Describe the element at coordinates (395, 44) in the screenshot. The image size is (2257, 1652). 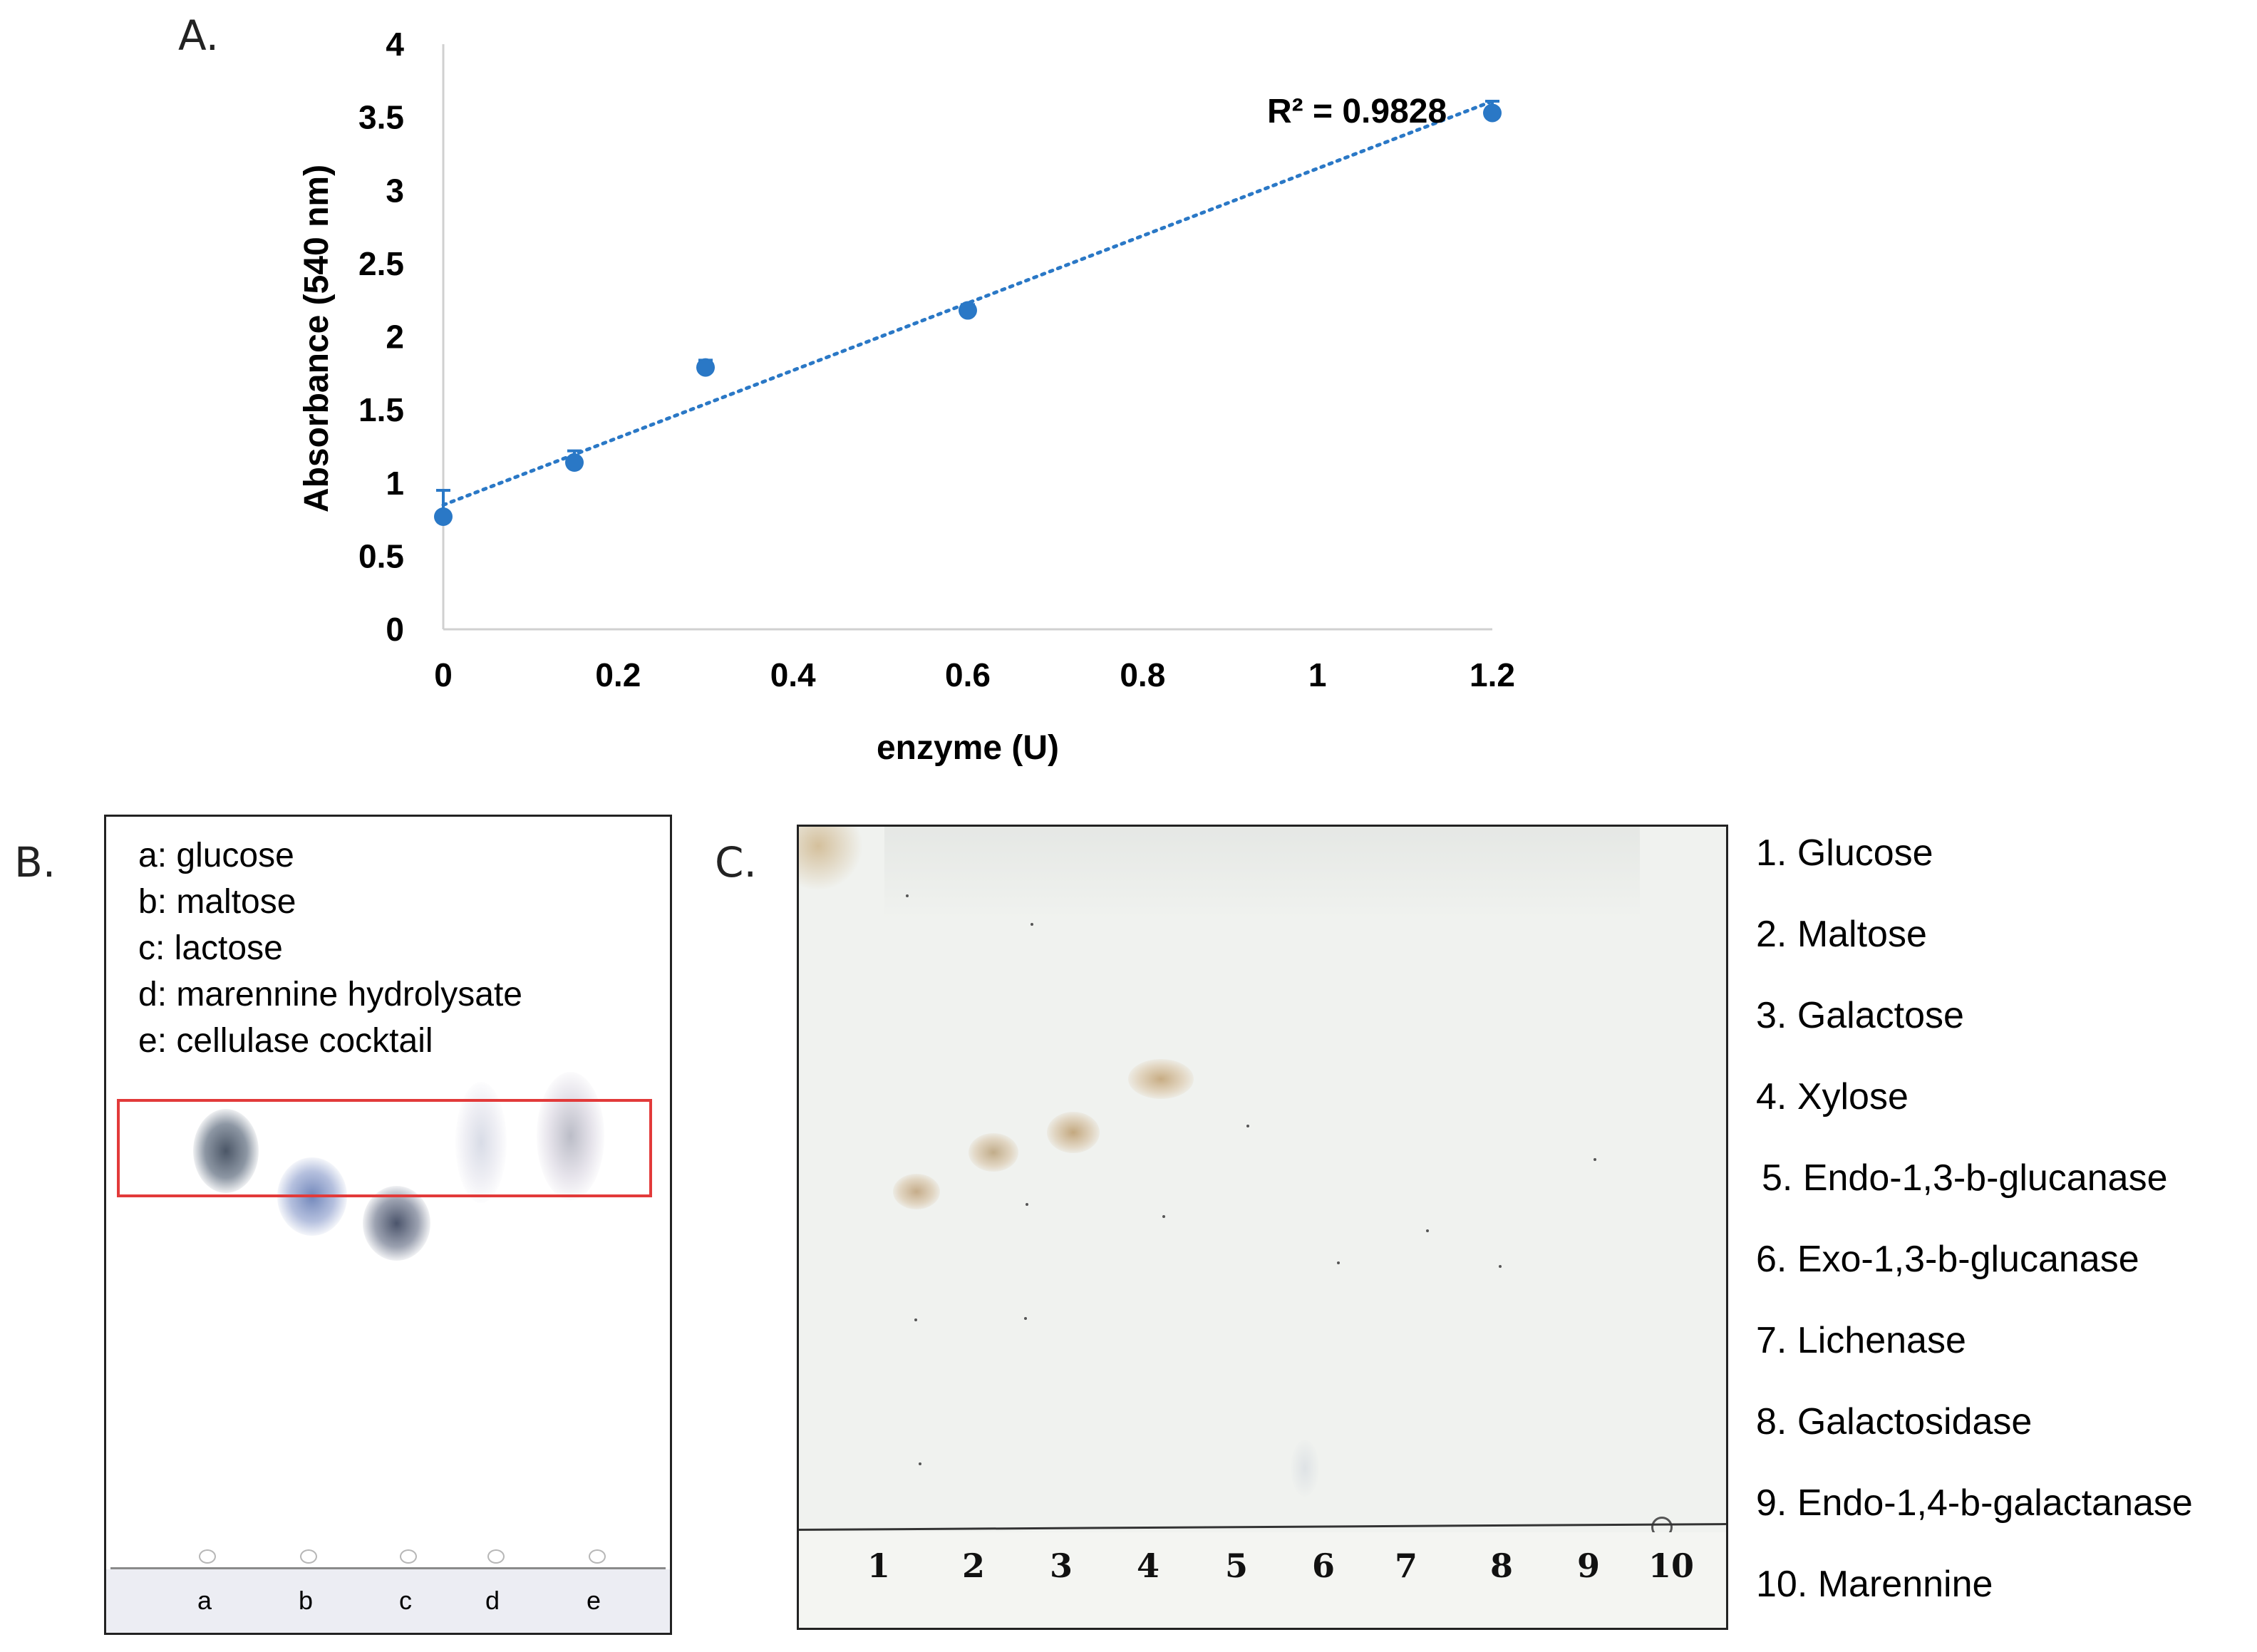
I see `y-tick-label: 4` at that location.